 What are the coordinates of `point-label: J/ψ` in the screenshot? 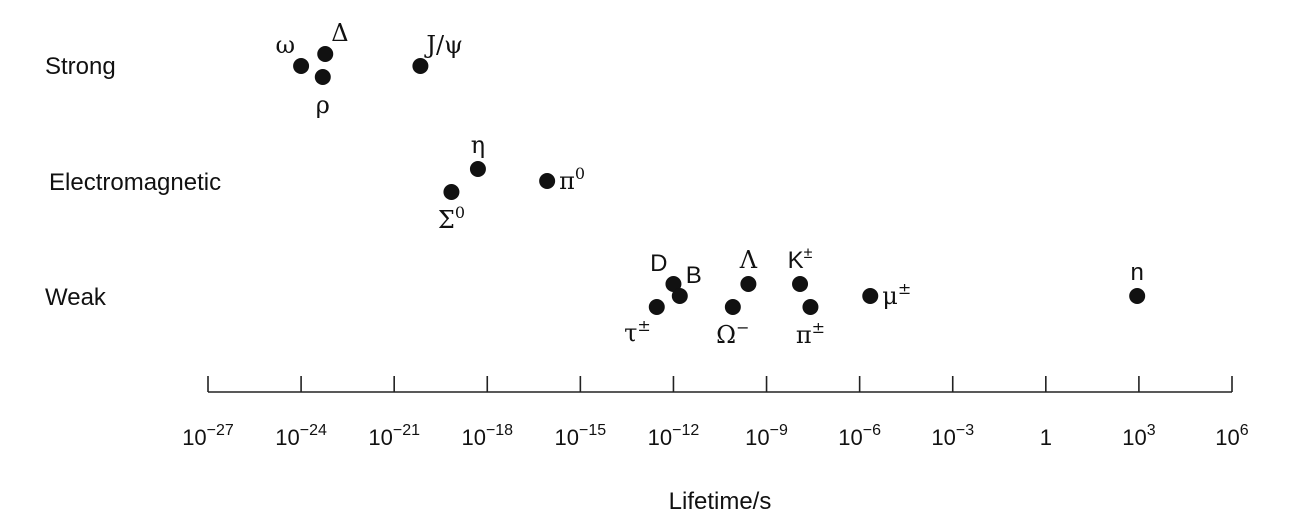 It's located at (443, 45).